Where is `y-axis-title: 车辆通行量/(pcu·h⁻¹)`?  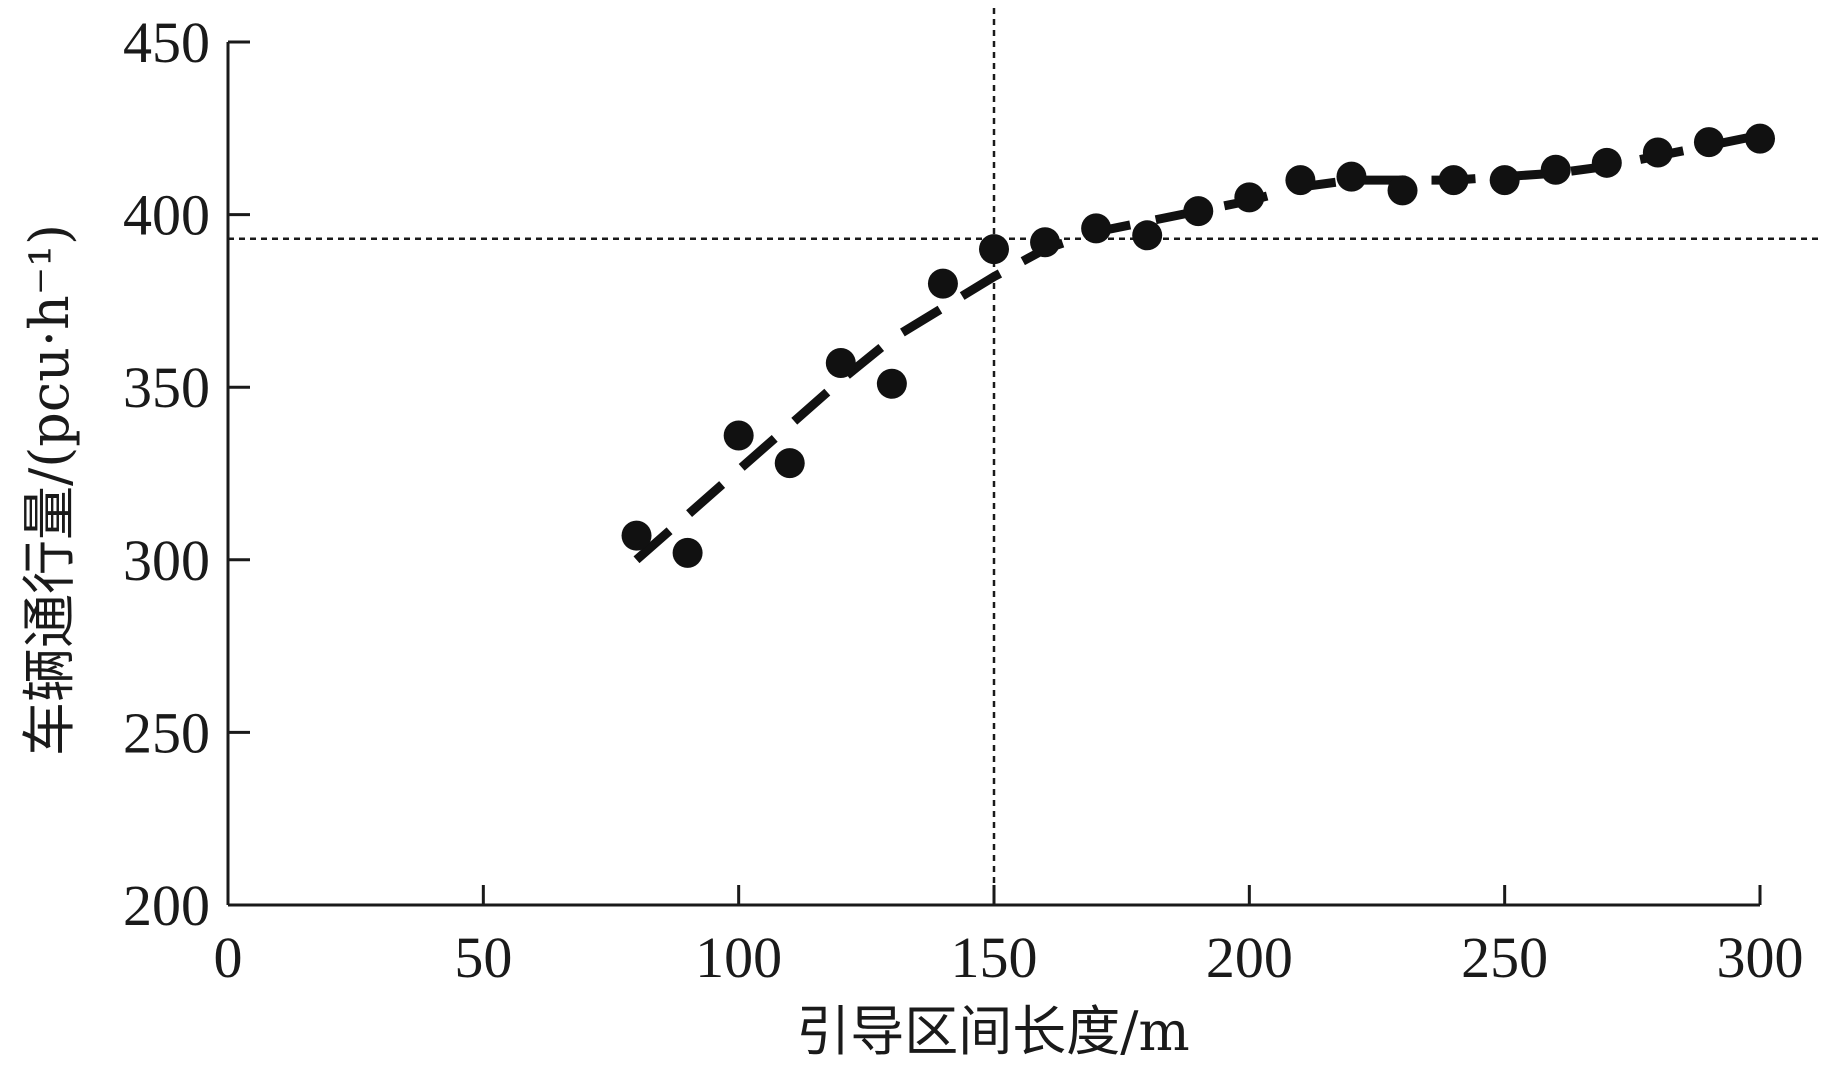 y-axis-title: 车辆通行量/(pcu·h⁻¹) is located at coordinates (49, 490).